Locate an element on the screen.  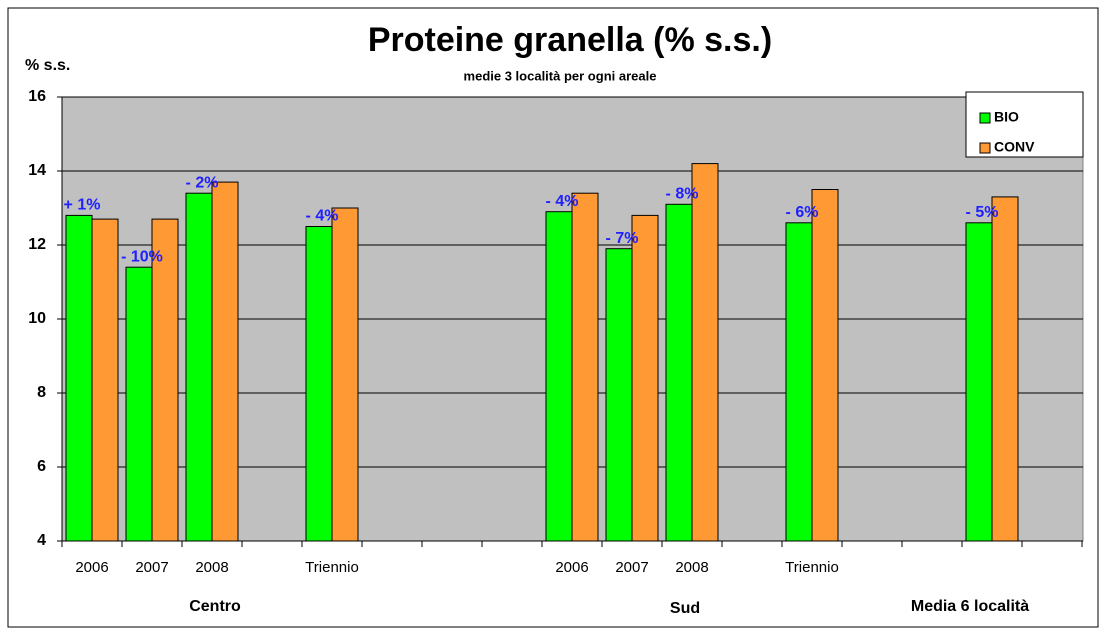
y-tick-label: 6 is located at coordinates (41, 466).